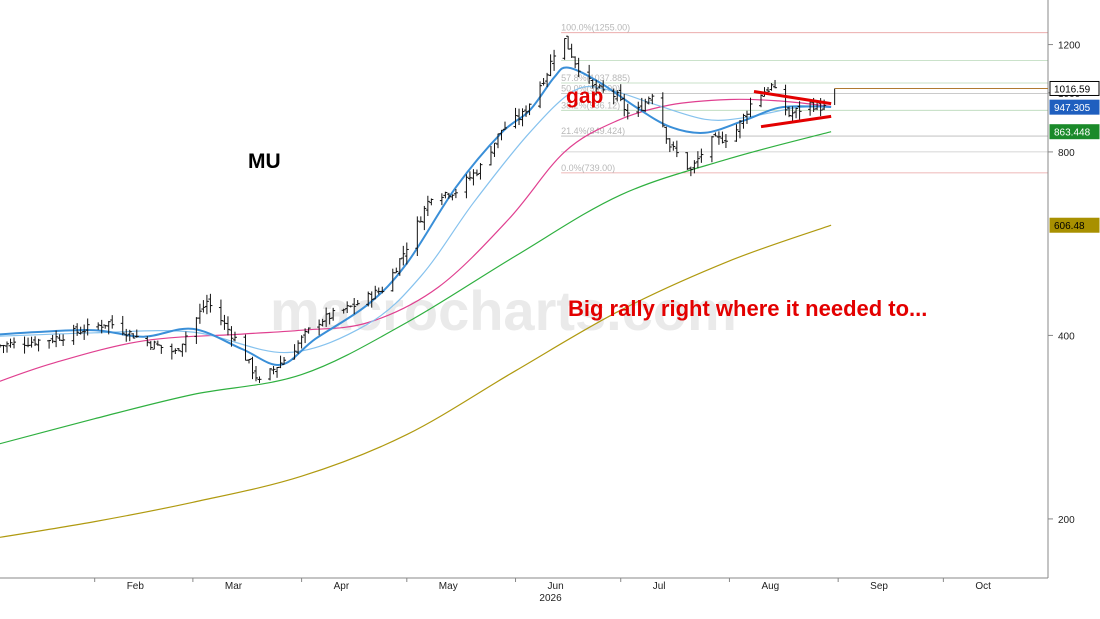 The image size is (1100, 619). Describe the element at coordinates (1069, 46) in the screenshot. I see `y-tick-label: 1200` at that location.